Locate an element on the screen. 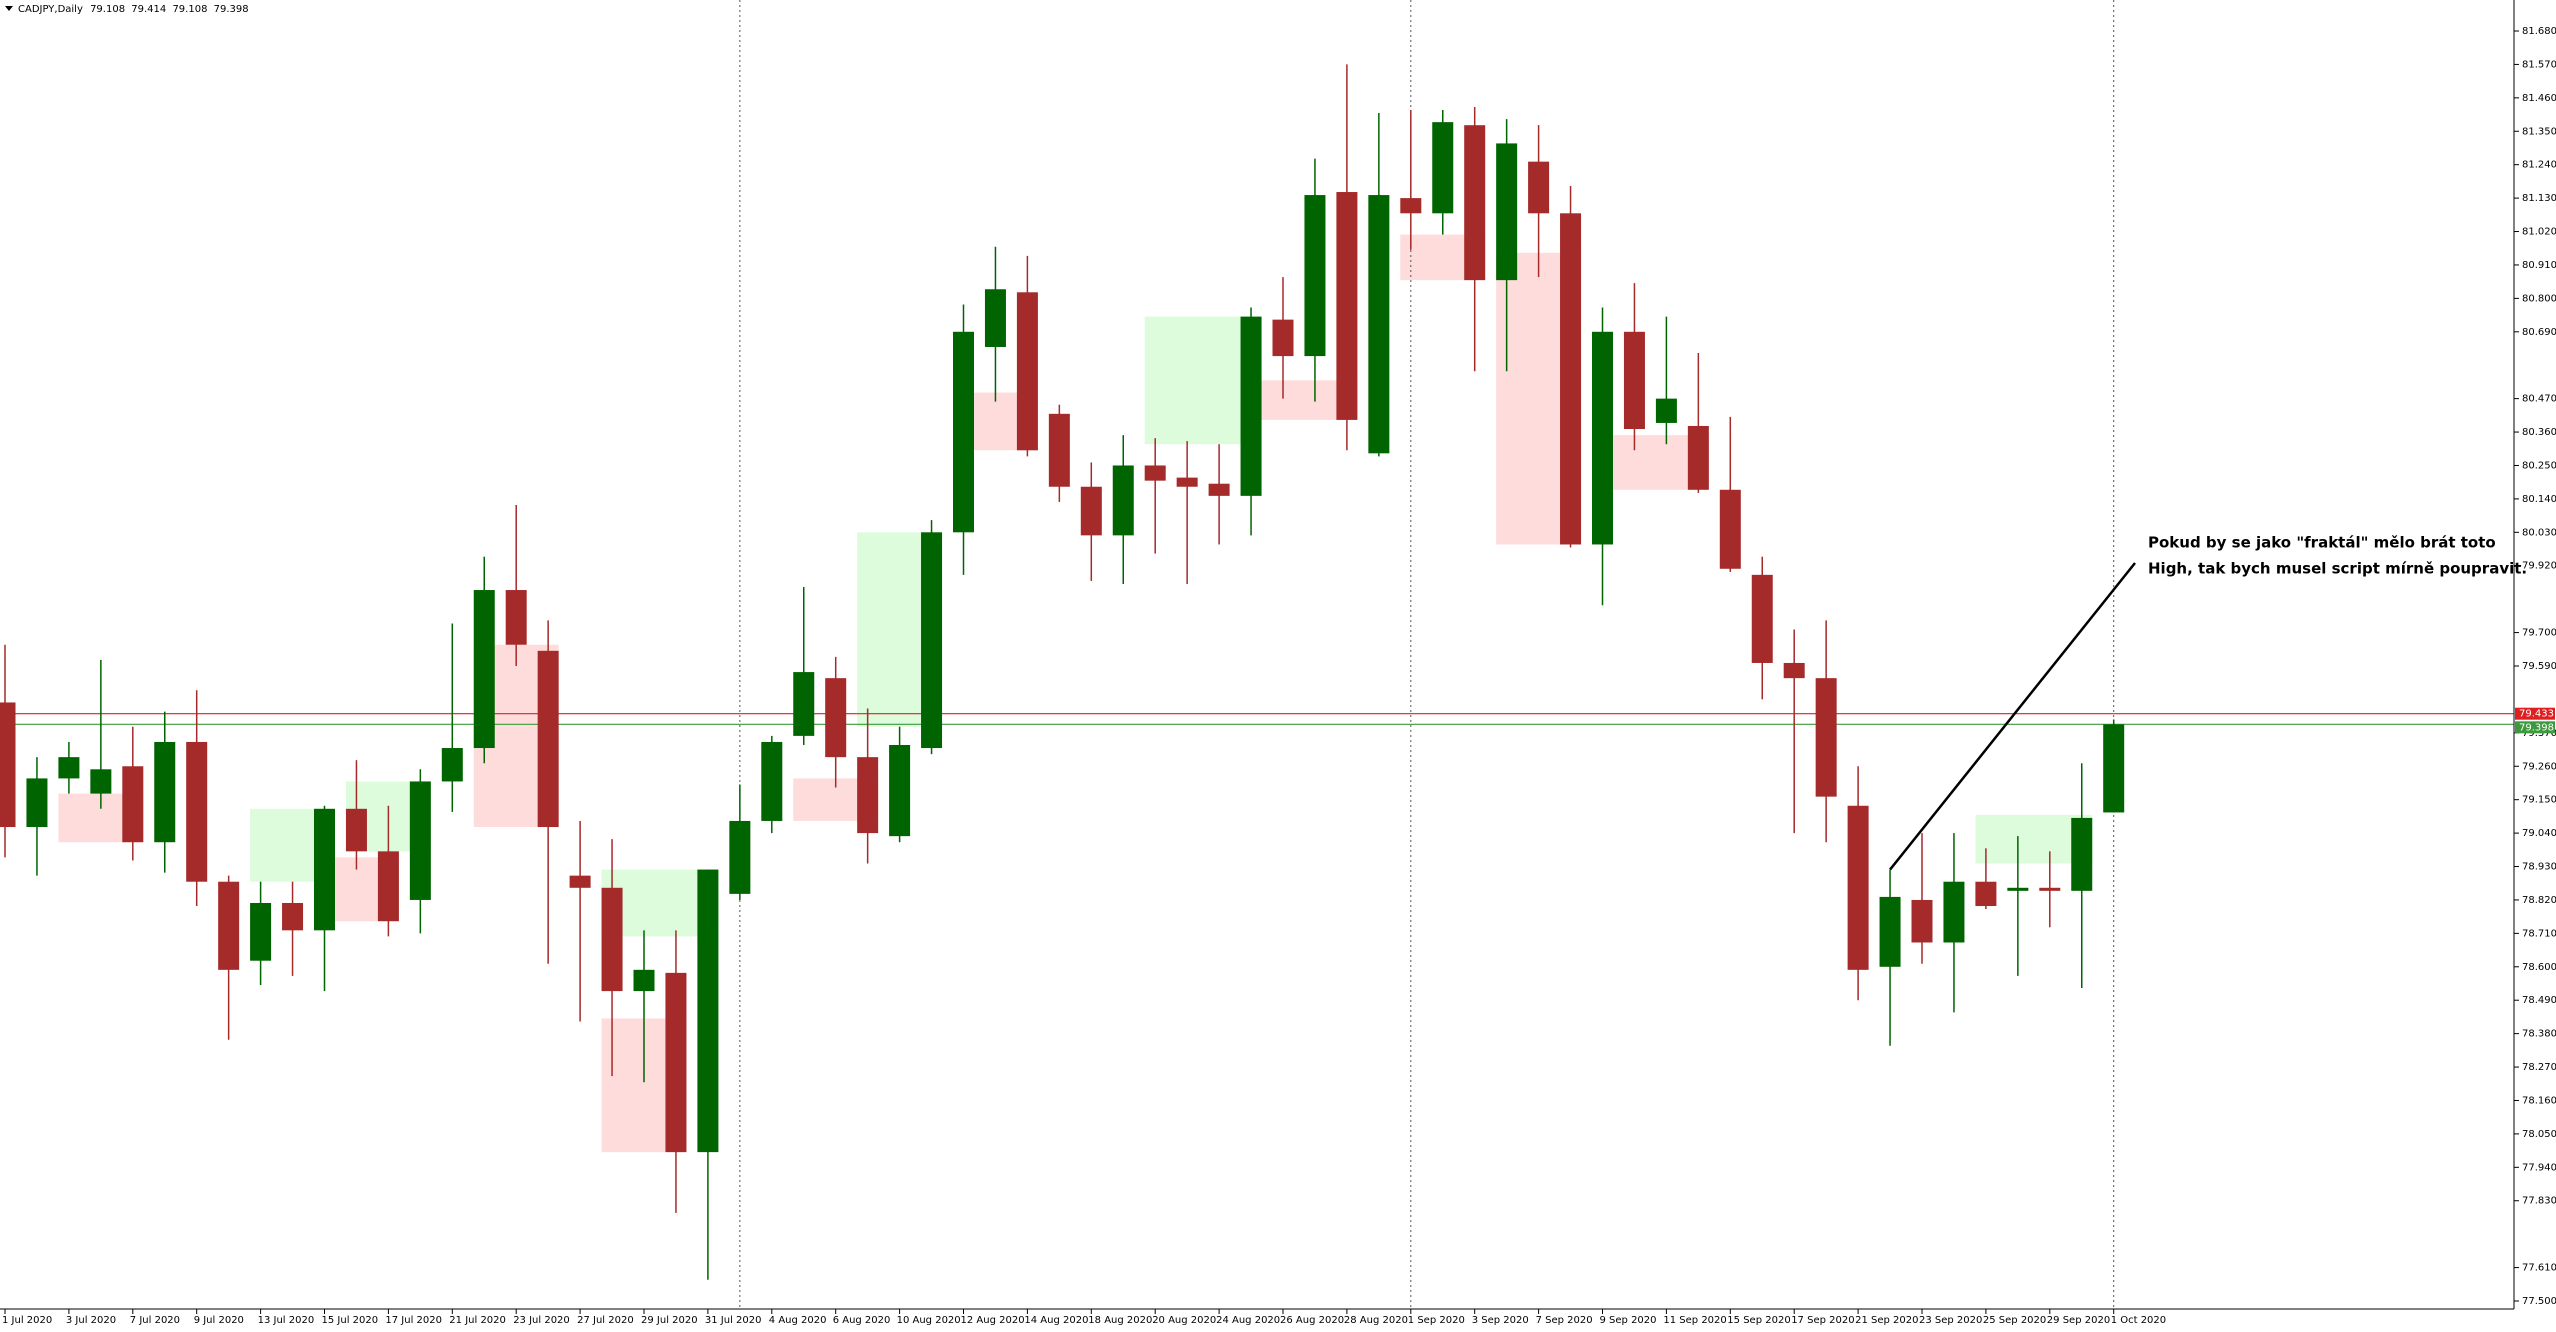 The height and width of the screenshot is (1332, 2556). x-tick-label: 13 Jul 2020 is located at coordinates (286, 1320).